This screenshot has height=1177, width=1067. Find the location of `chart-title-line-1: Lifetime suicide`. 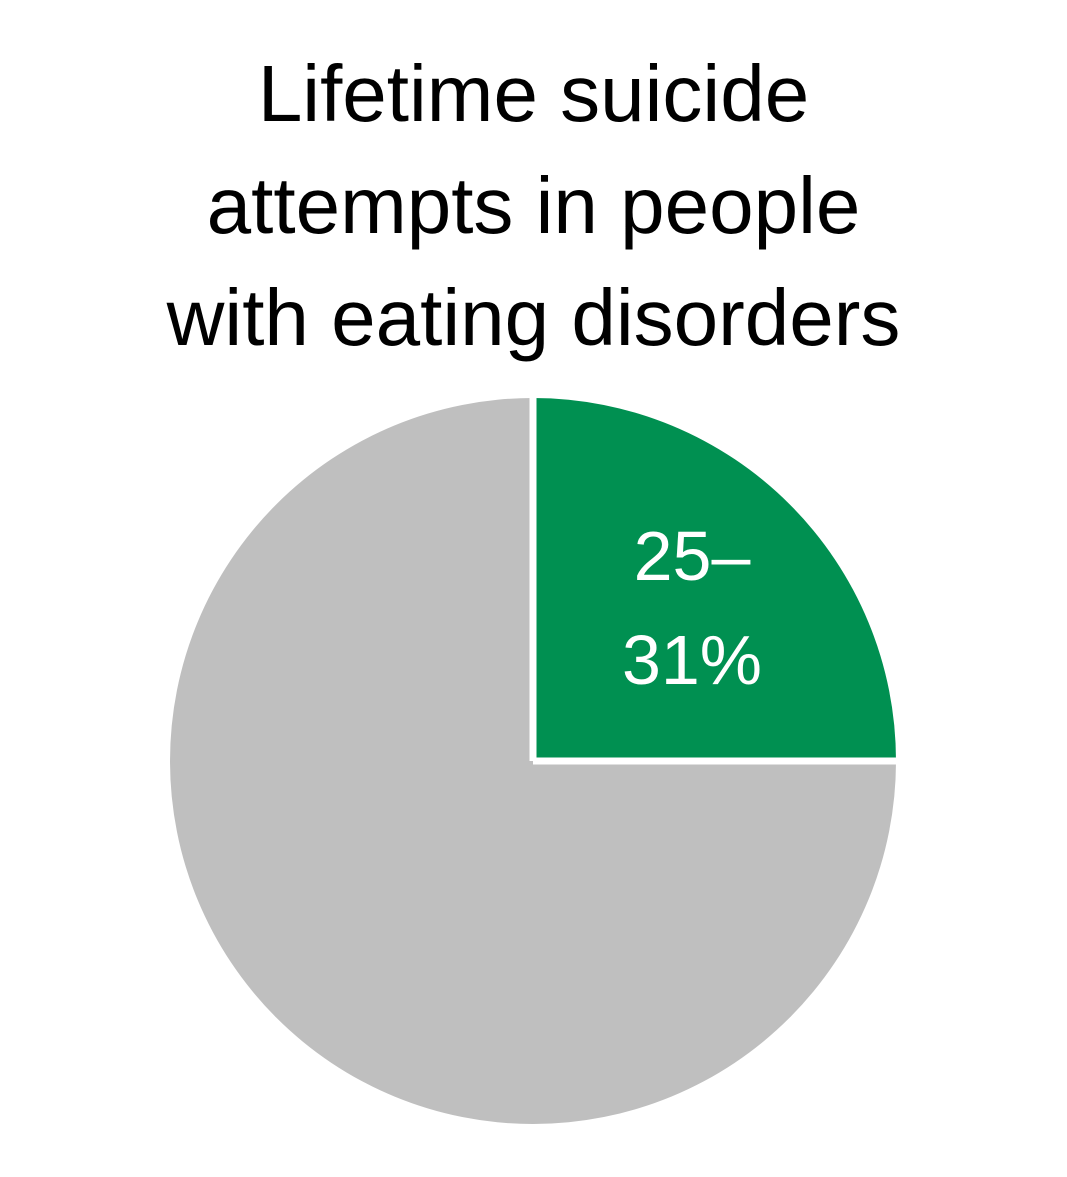

chart-title-line-1: Lifetime suicide is located at coordinates (533, 93).